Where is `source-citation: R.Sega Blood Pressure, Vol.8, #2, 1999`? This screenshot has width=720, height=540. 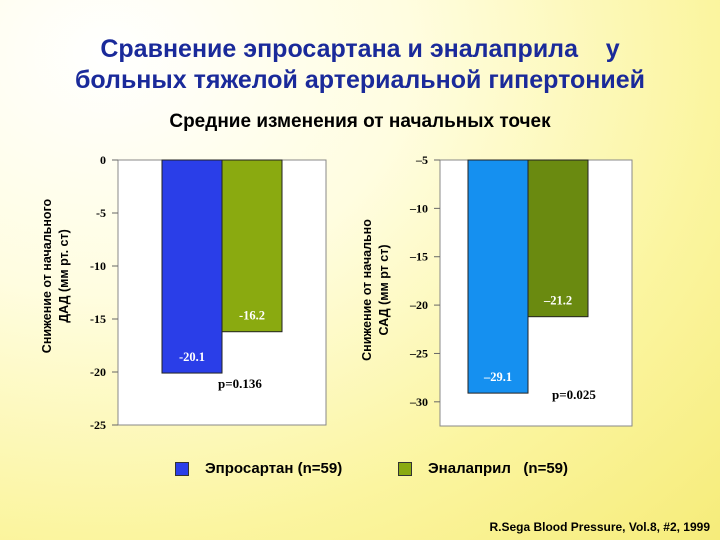 source-citation: R.Sega Blood Pressure, Vol.8, #2, 1999 is located at coordinates (599, 527).